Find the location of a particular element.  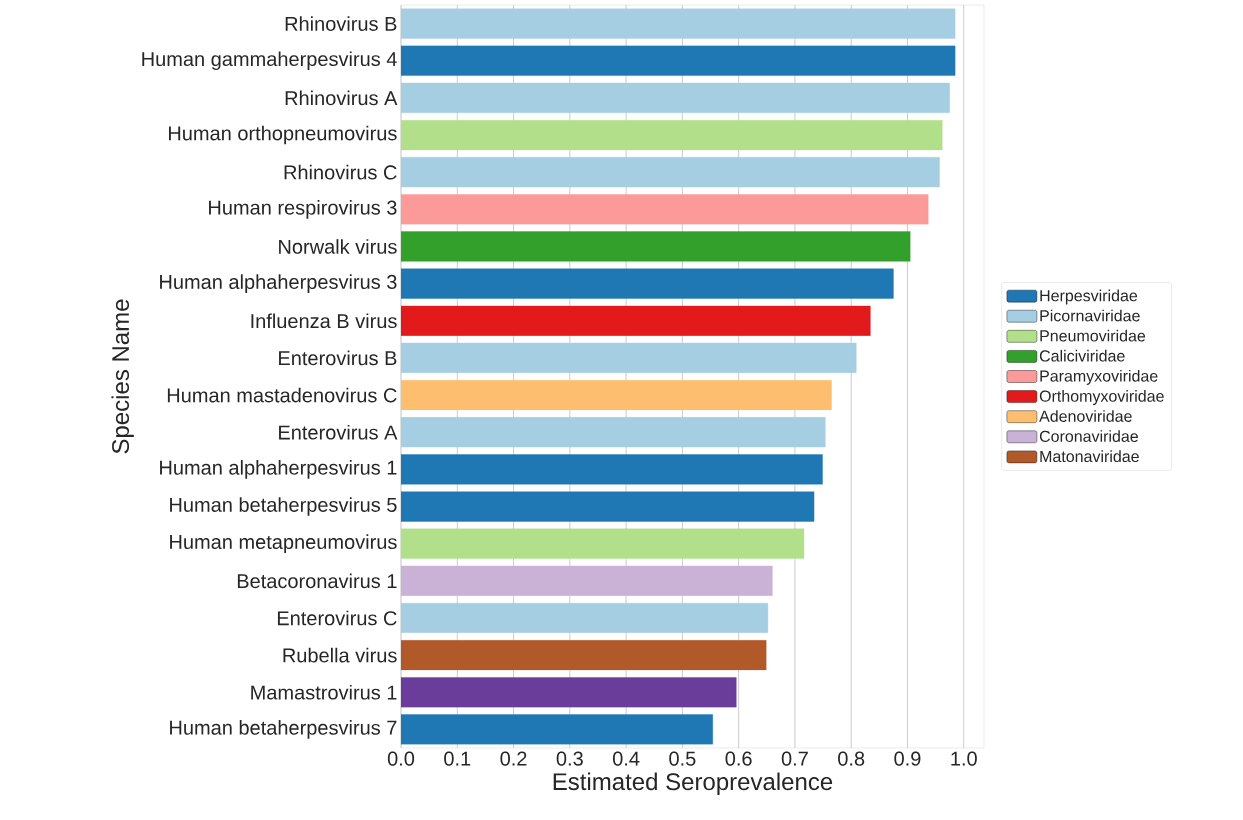

legend-label: Picornaviridae is located at coordinates (1090, 315).